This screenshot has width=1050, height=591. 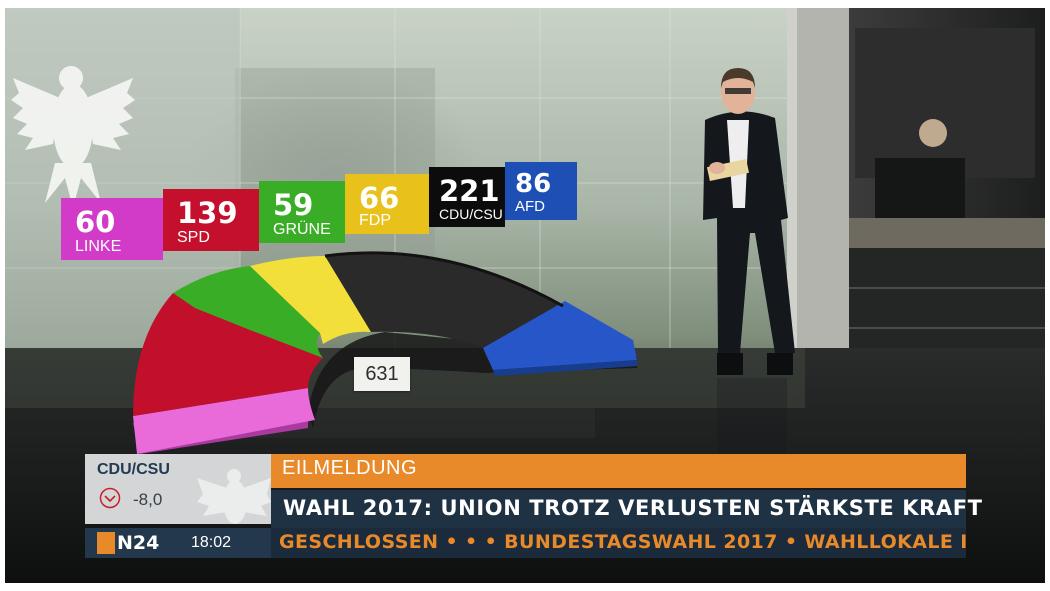 What do you see at coordinates (444, 300) in the screenshot?
I see `seat-segment-cducsu` at bounding box center [444, 300].